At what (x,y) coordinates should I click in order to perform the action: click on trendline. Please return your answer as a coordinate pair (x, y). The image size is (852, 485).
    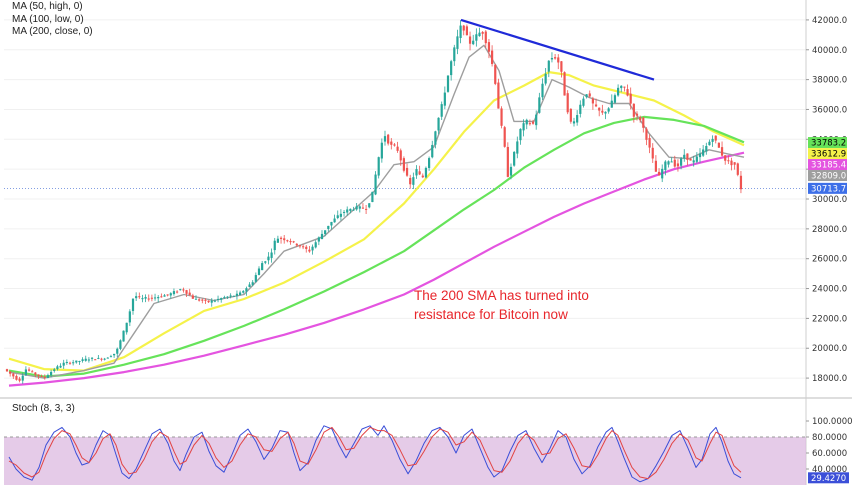
    Looking at the image, I should click on (557, 49).